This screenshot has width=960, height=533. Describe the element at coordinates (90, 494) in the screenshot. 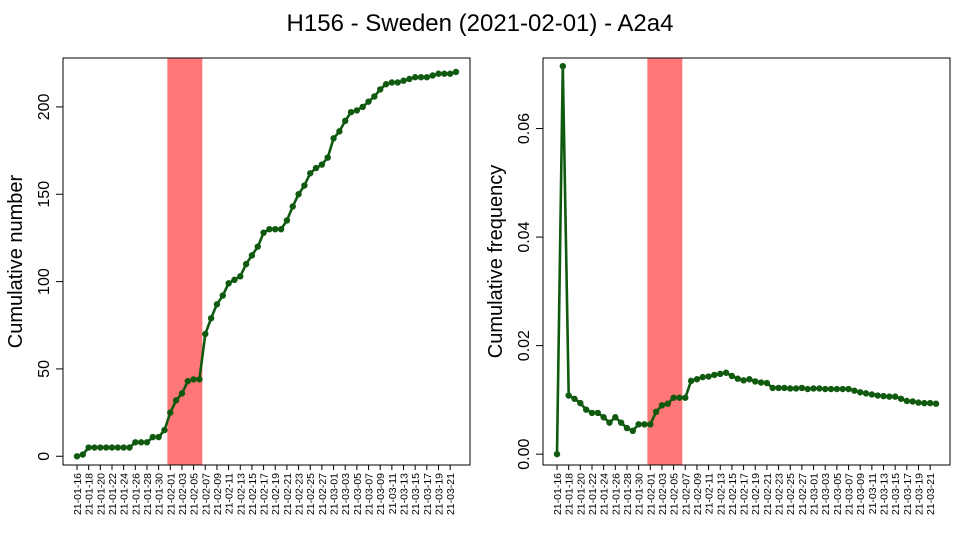

I see `x-tick-label: 21-01-18` at that location.